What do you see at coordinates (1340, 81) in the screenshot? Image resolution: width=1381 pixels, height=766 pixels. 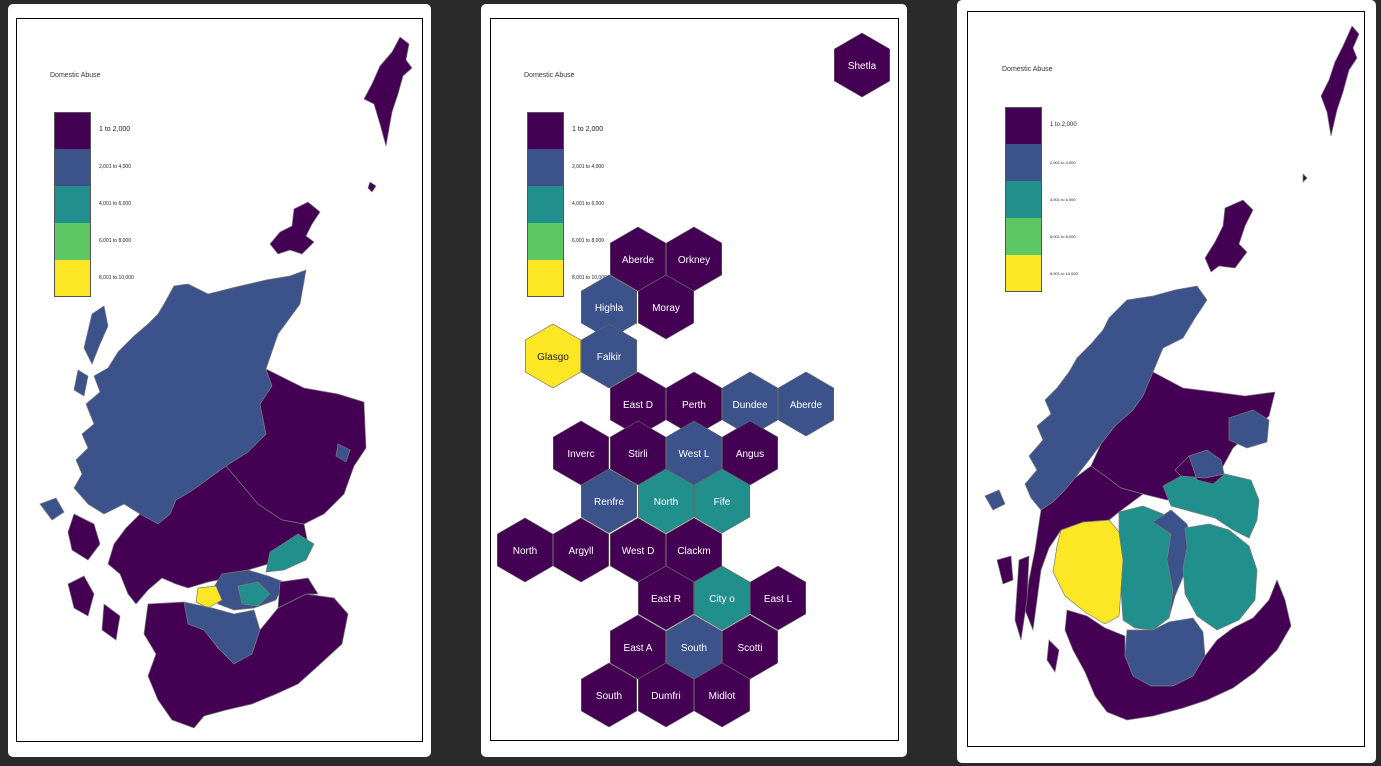 I see `carto-shetland` at bounding box center [1340, 81].